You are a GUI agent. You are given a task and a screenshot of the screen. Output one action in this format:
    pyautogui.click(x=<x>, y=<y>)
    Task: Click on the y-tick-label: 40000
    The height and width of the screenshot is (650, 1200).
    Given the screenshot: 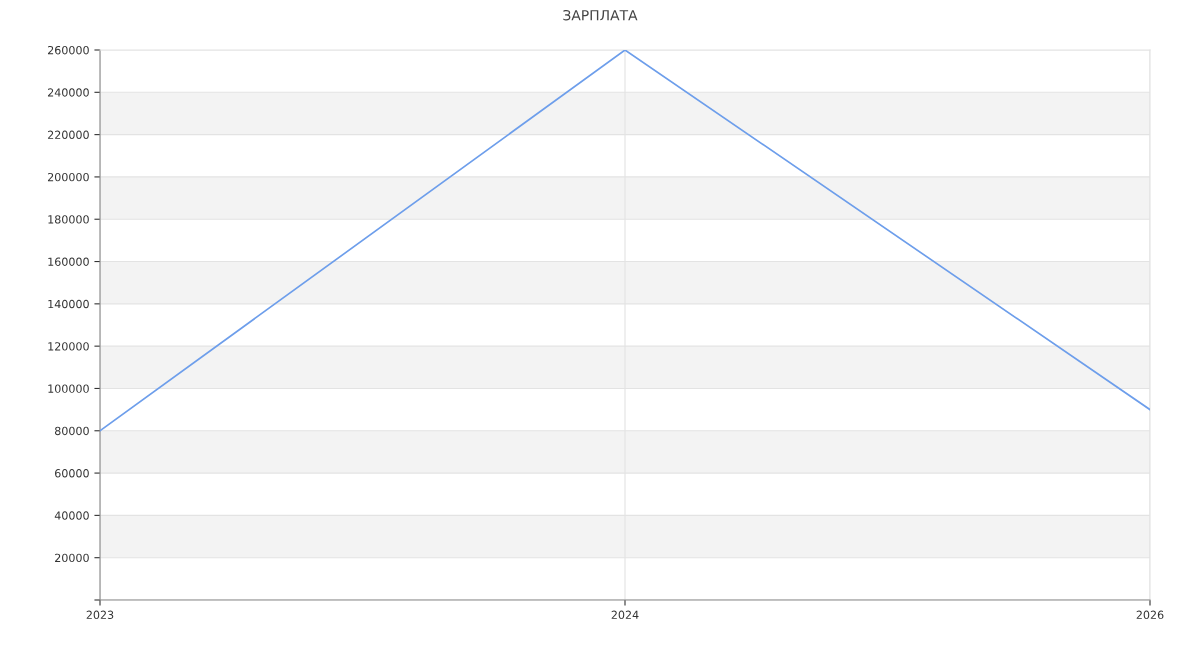 What is the action you would take?
    pyautogui.click(x=71, y=515)
    